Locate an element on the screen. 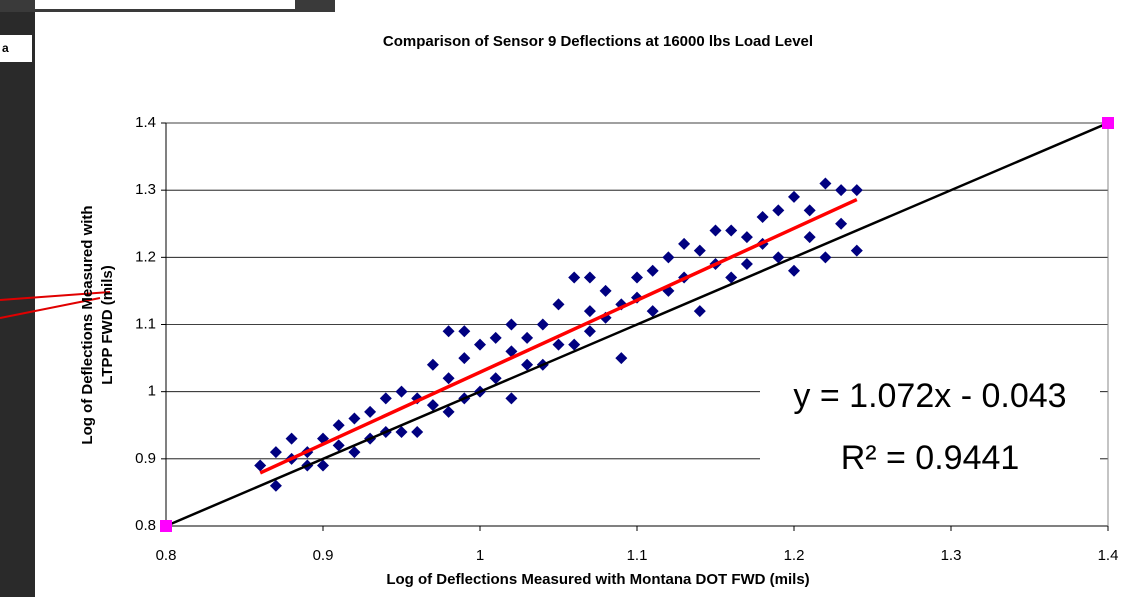 The height and width of the screenshot is (597, 1146). x-tick-label: 1.1 is located at coordinates (637, 555).